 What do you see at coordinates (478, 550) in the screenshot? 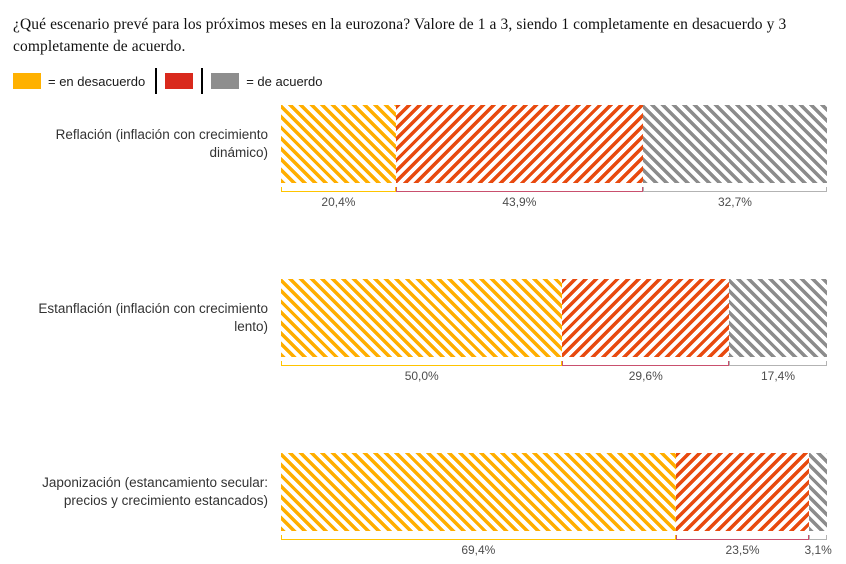
I see `segment-value-label: 69,4%` at bounding box center [478, 550].